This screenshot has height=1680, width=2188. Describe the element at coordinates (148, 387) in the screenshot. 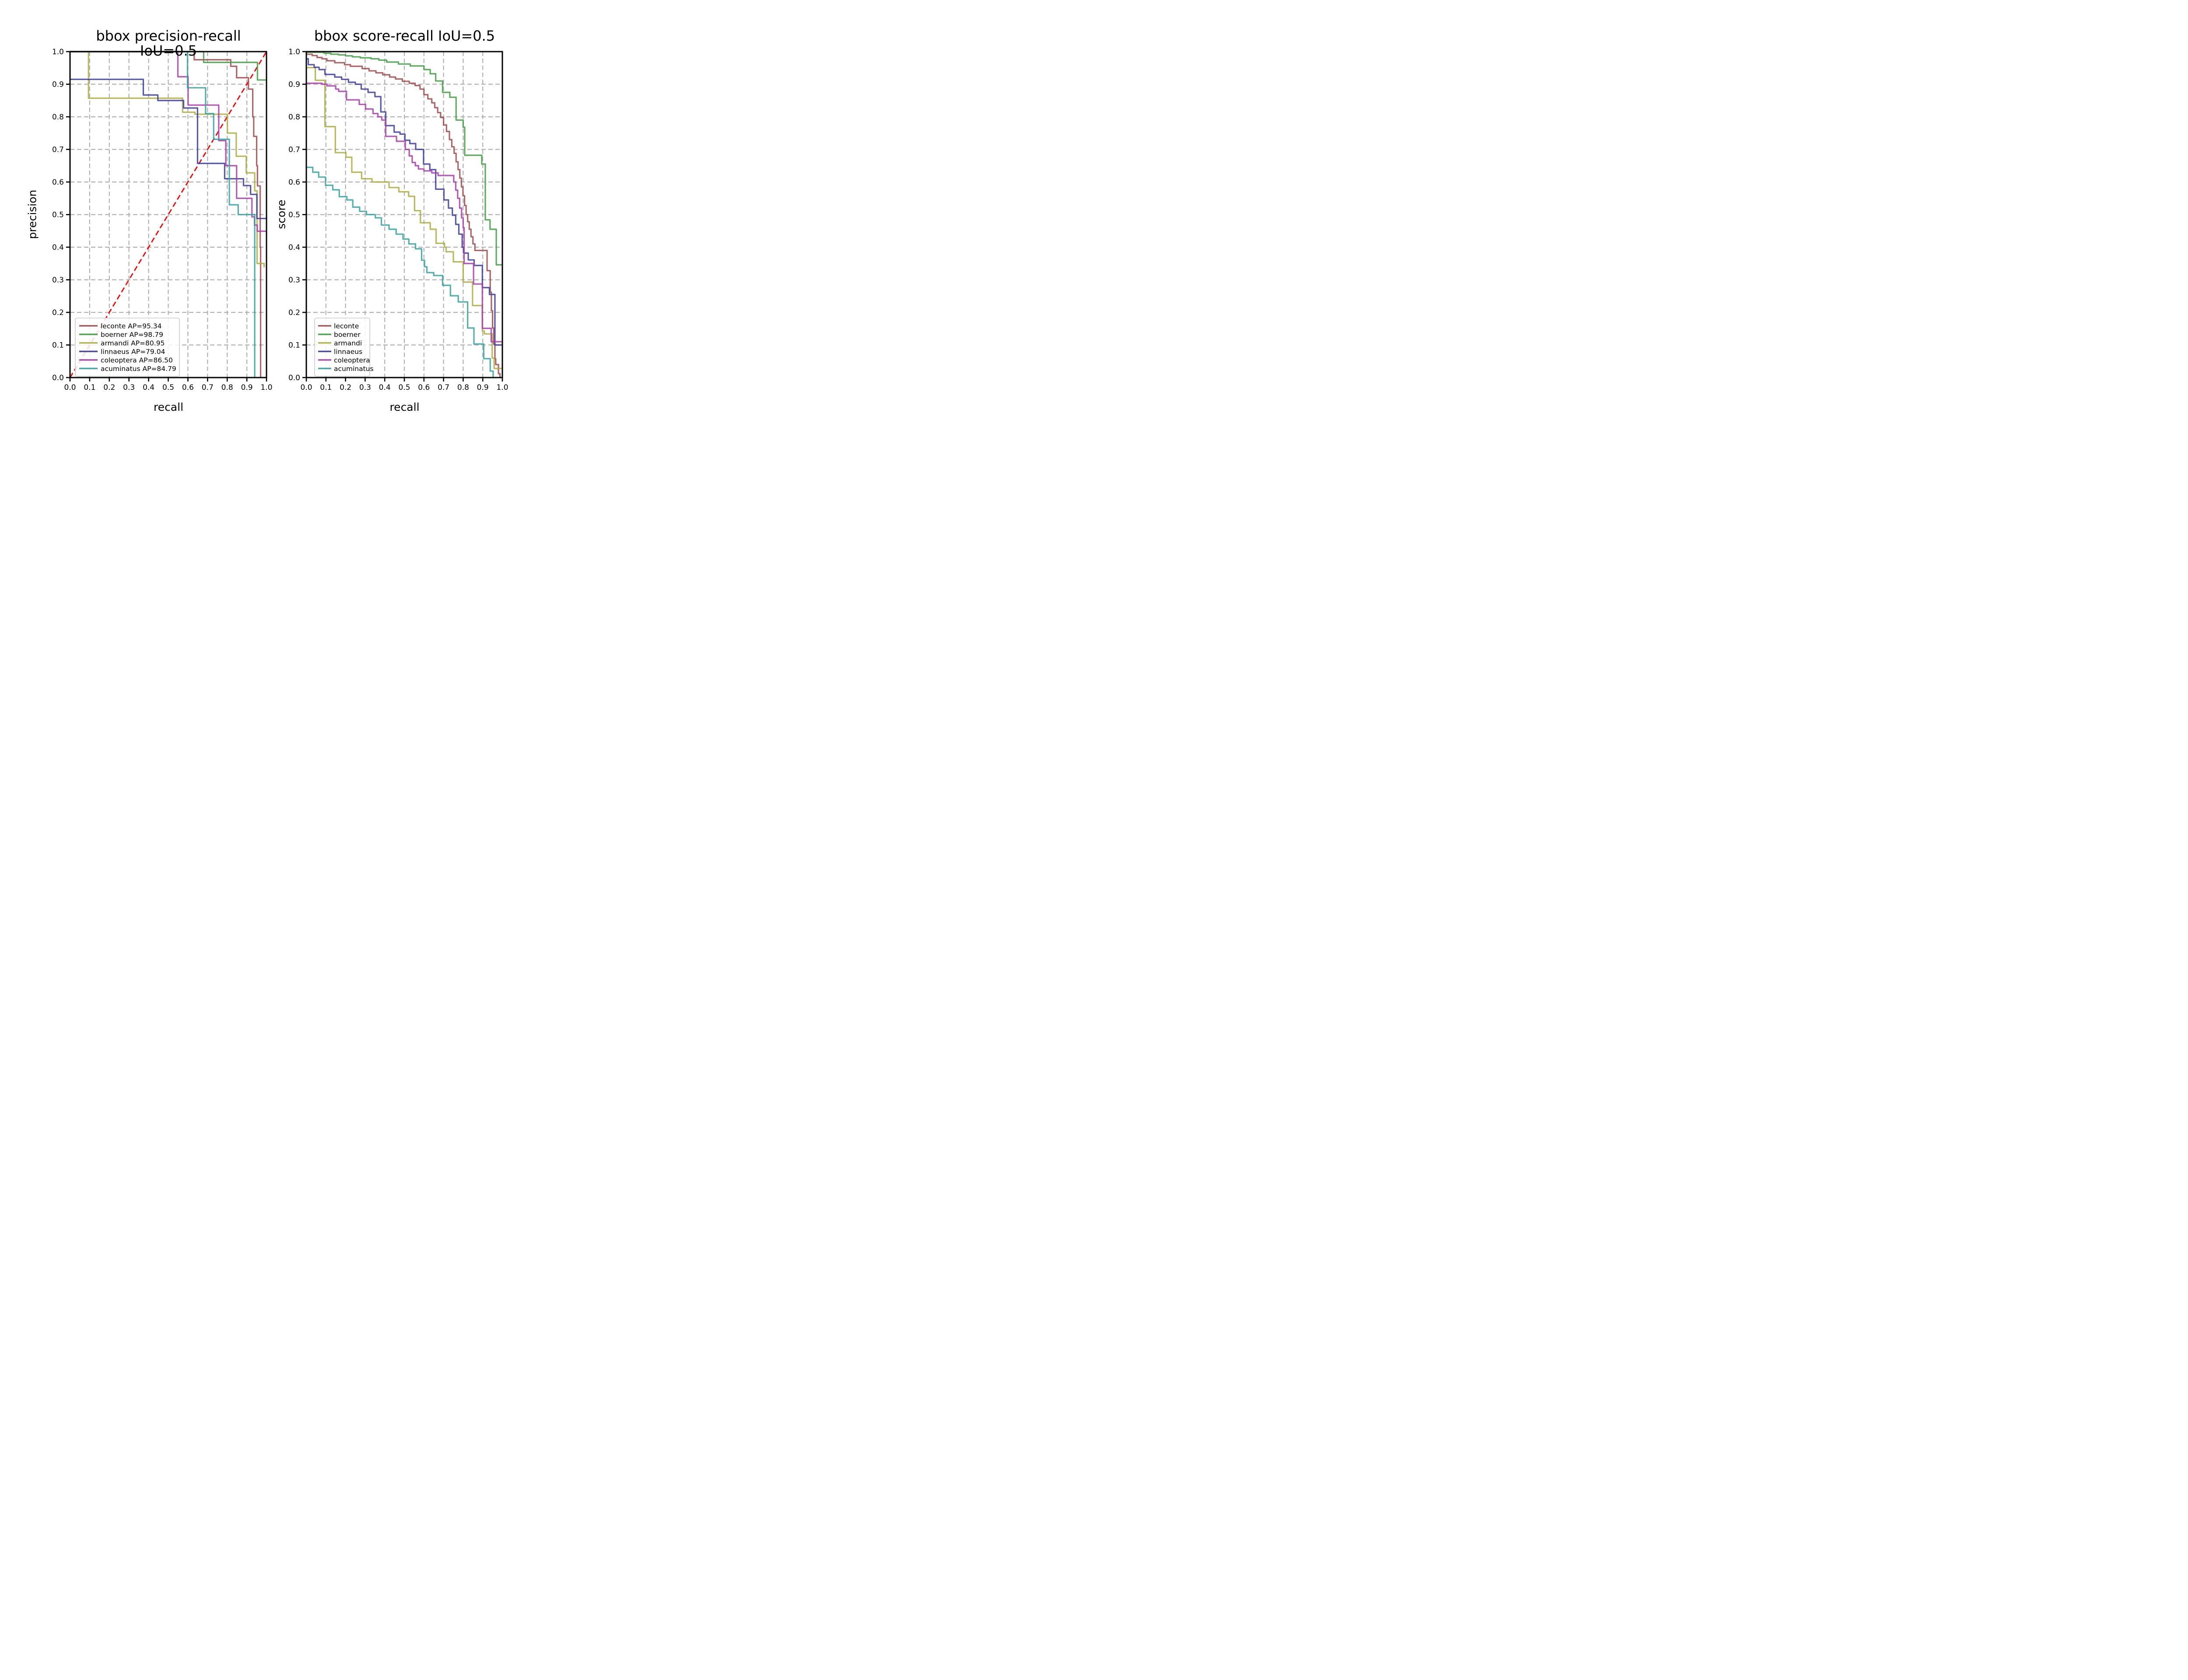

I see `x-tick-label-precision-recall-4: 0.4` at that location.